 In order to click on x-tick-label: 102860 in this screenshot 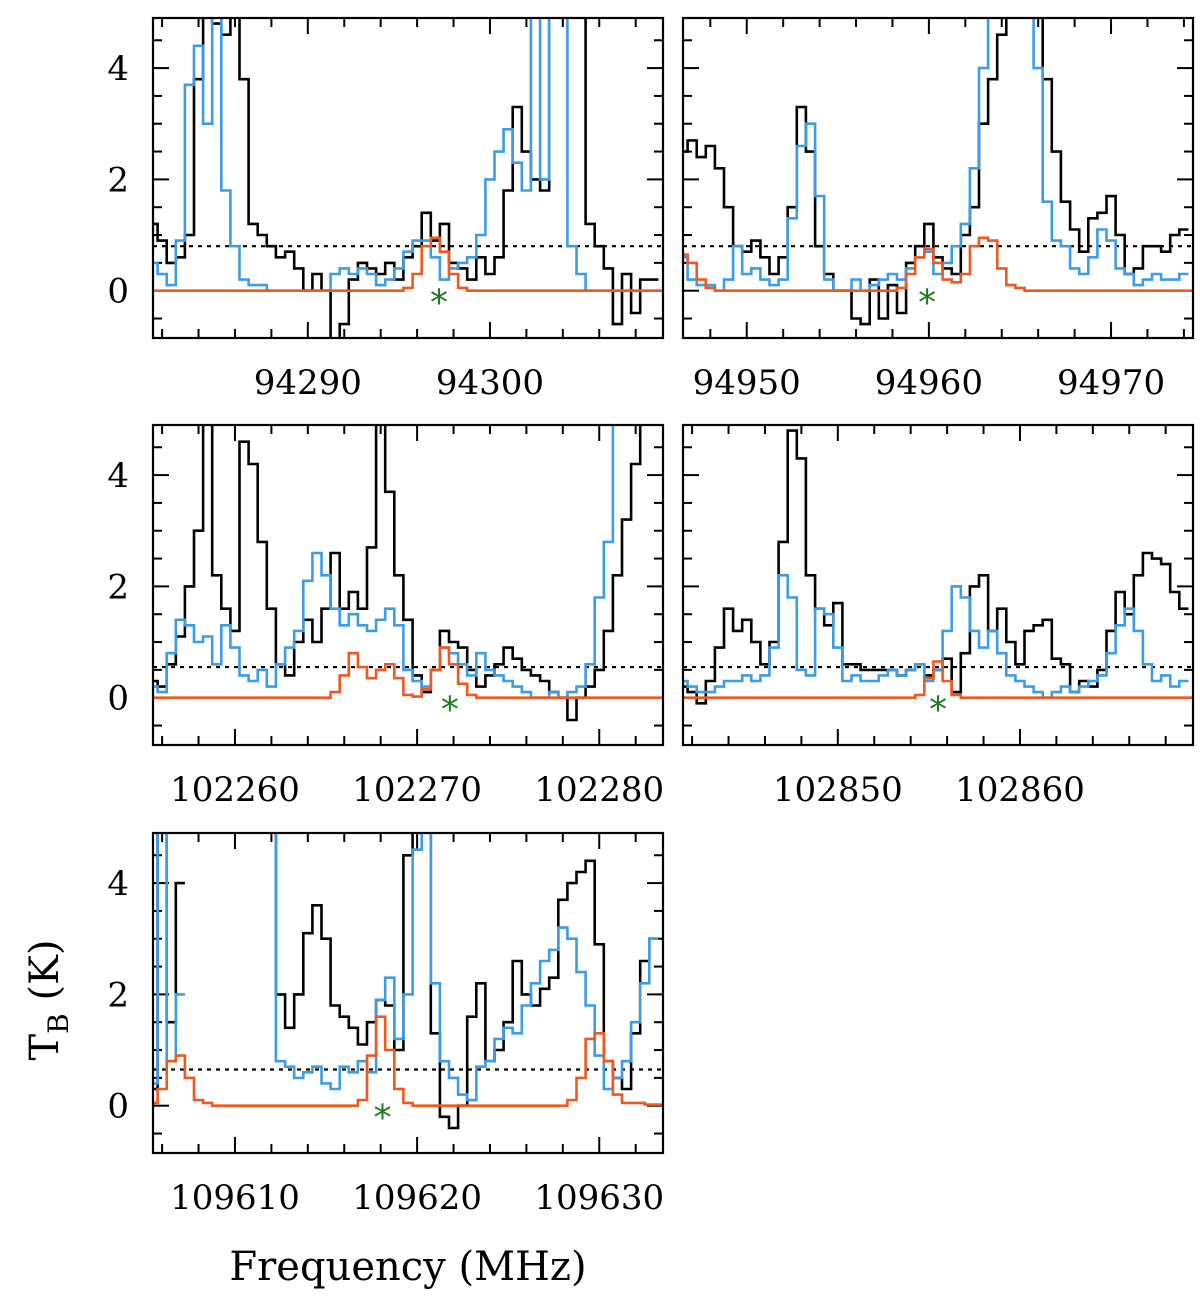, I will do `click(1020, 790)`.